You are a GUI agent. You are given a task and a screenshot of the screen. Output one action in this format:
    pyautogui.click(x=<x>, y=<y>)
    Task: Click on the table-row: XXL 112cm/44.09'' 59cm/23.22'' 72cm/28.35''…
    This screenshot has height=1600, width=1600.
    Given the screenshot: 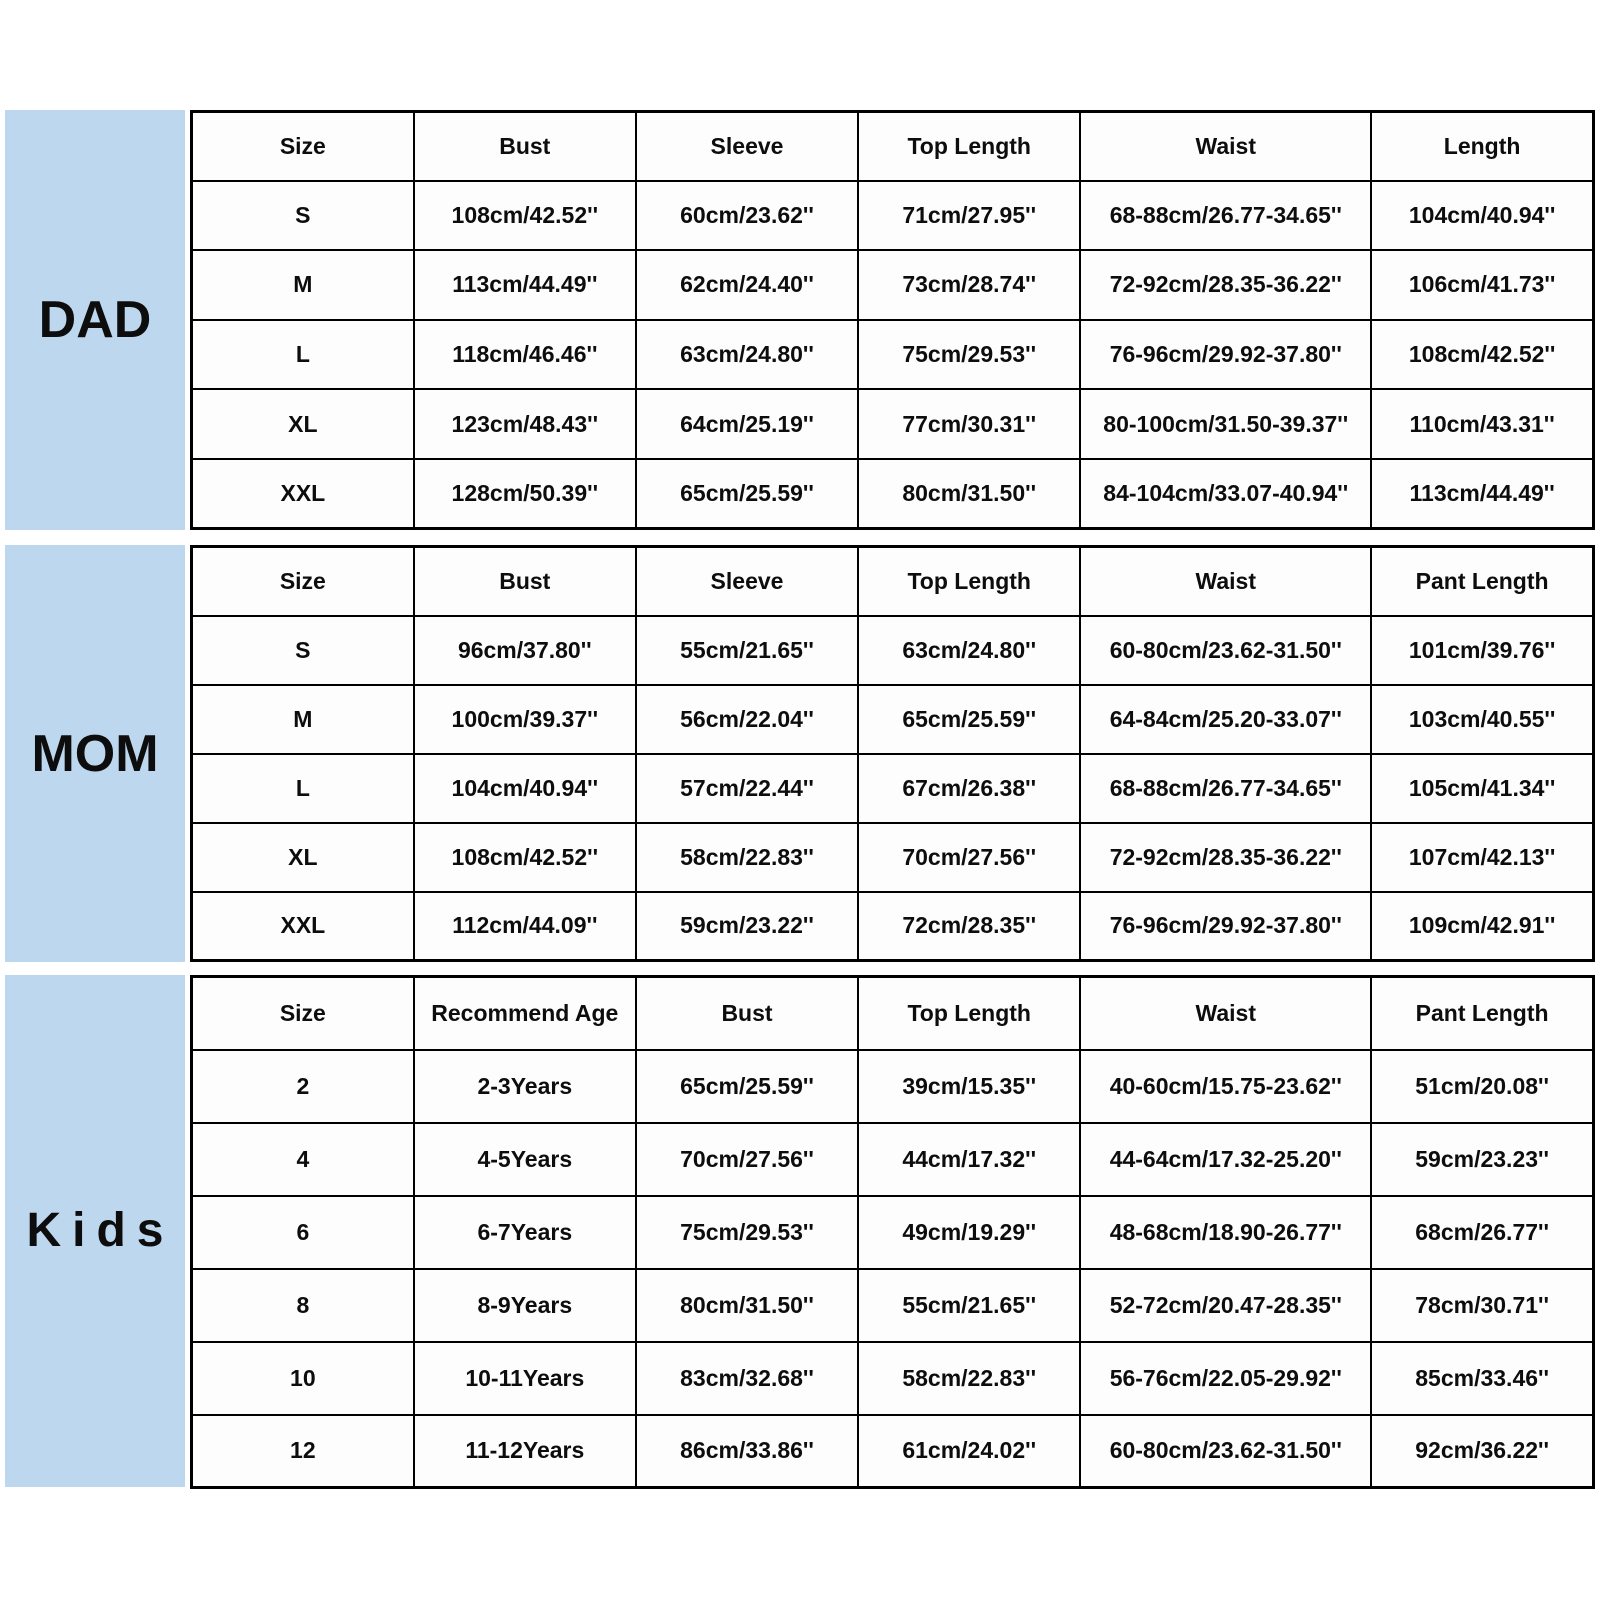 What is the action you would take?
    pyautogui.click(x=892, y=926)
    